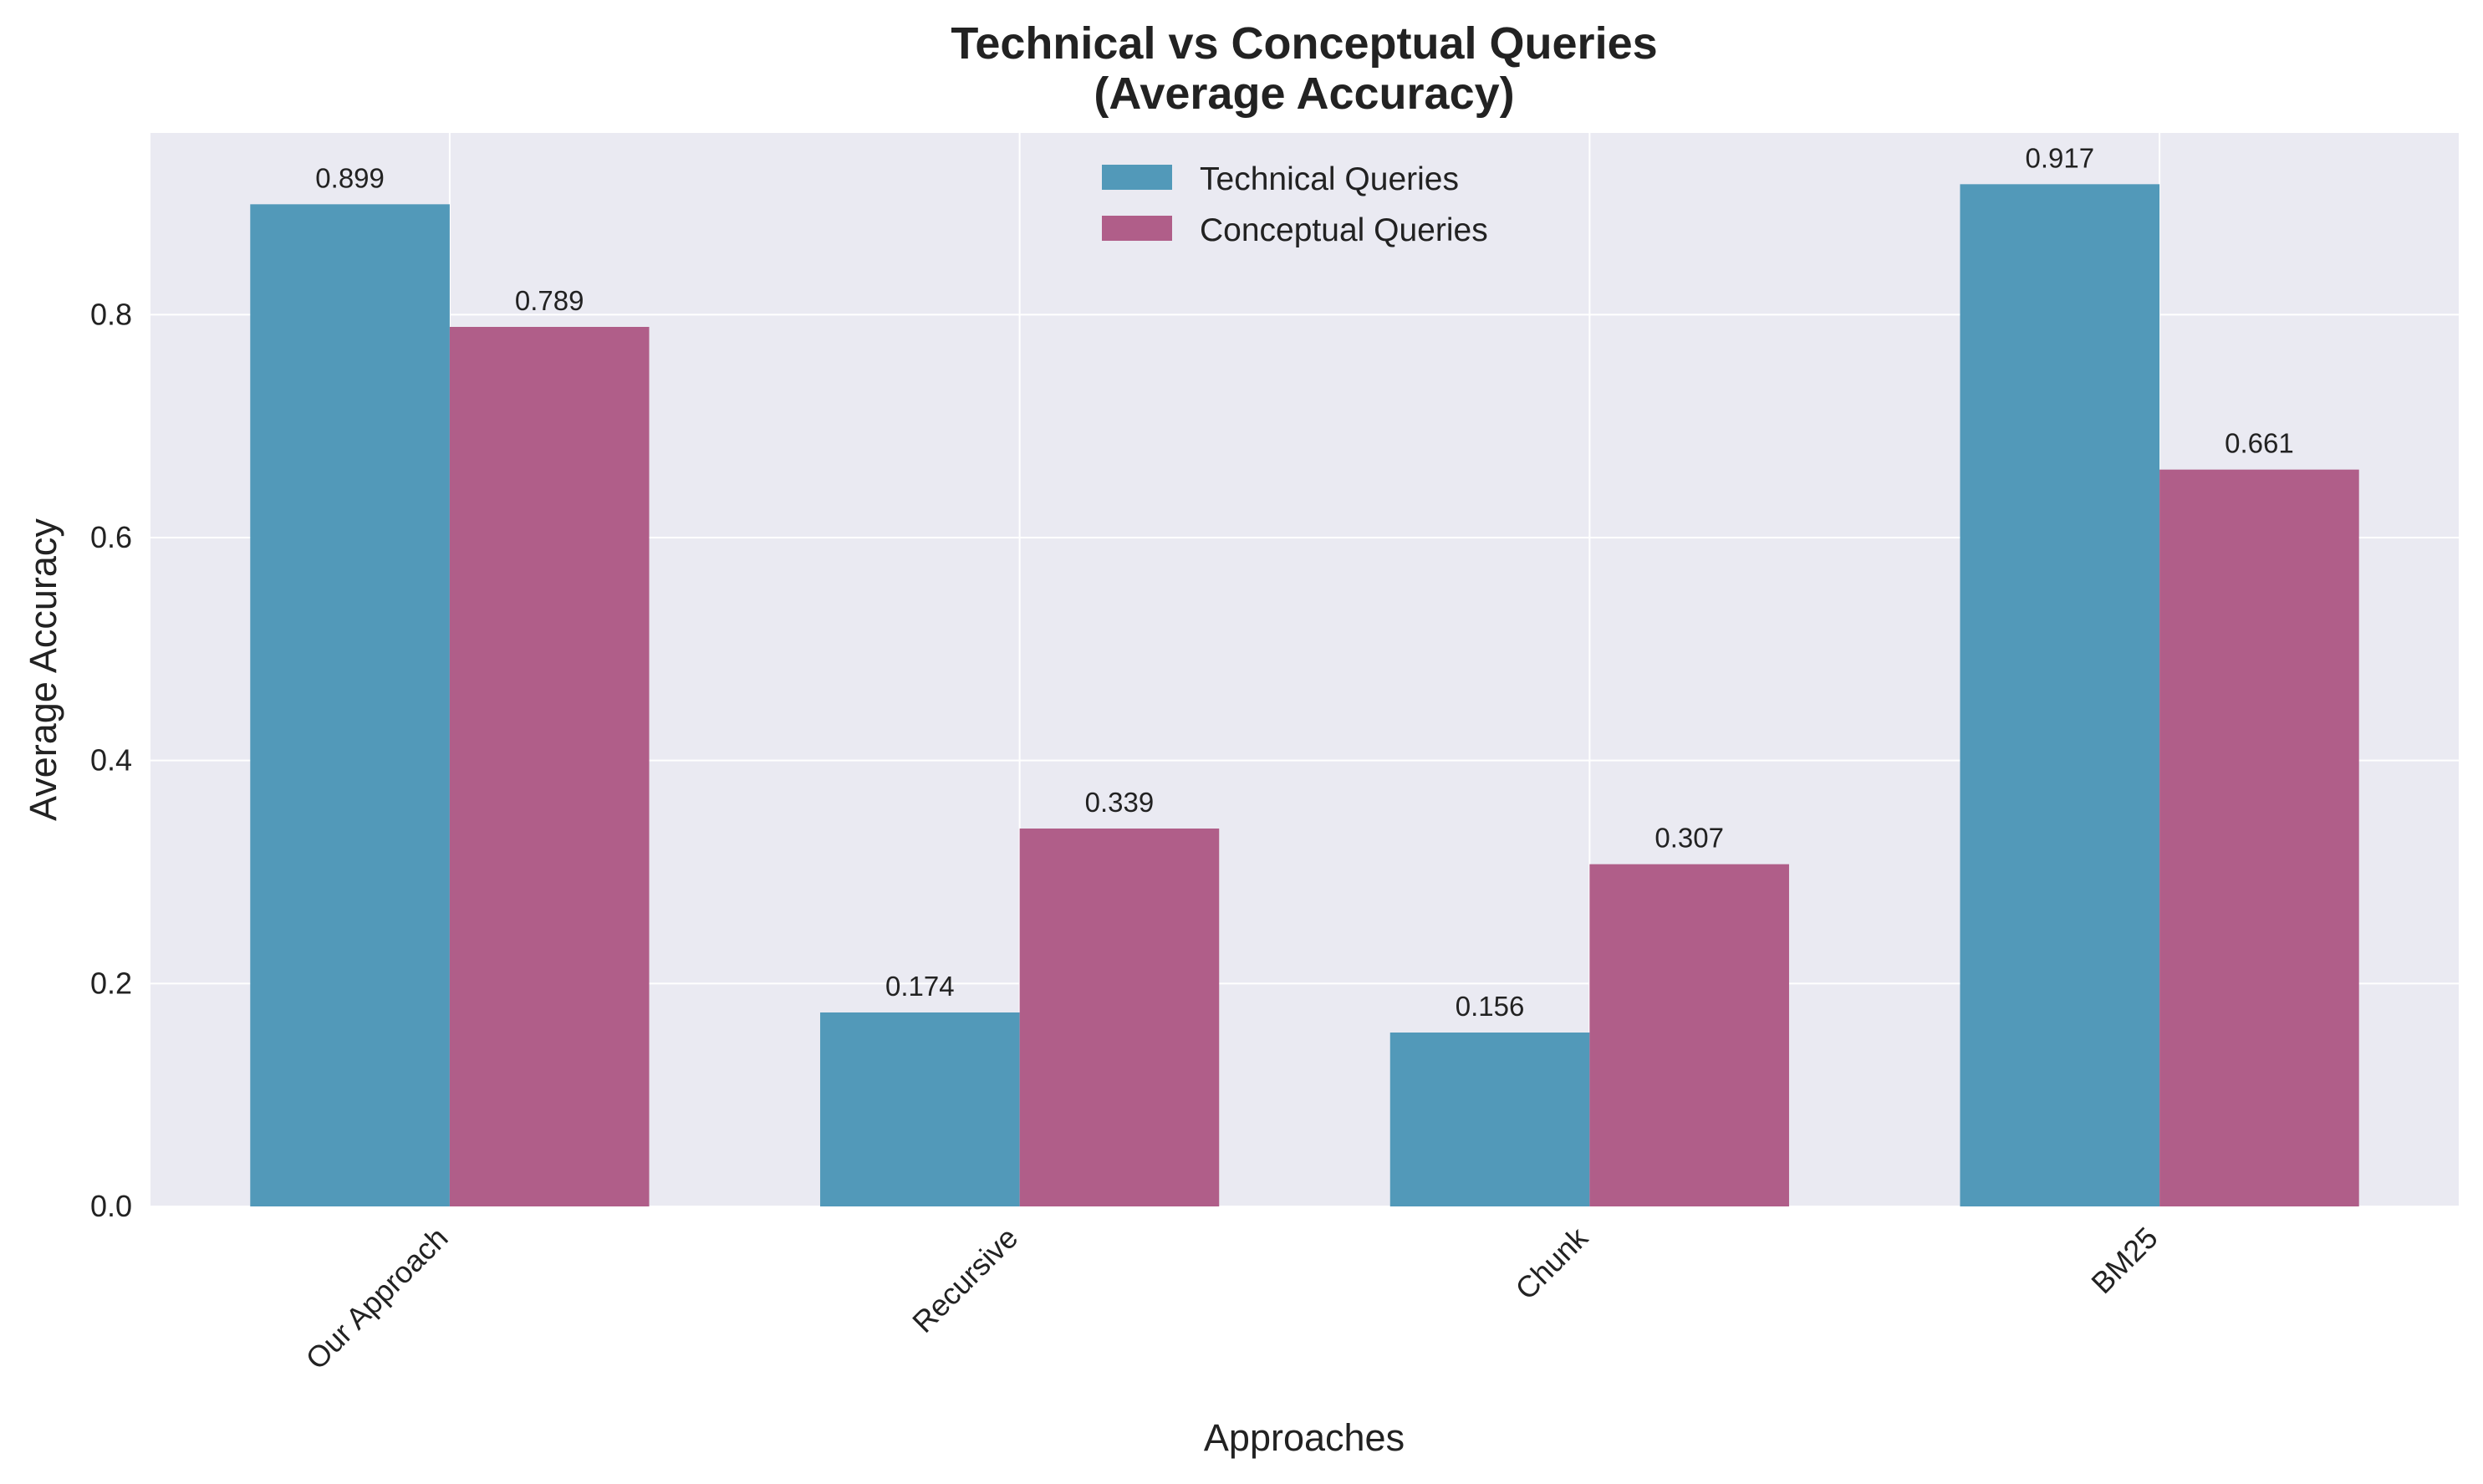  Describe the element at coordinates (1304, 94) in the screenshot. I see `chart-subtitle: (Average Accuracy)` at that location.